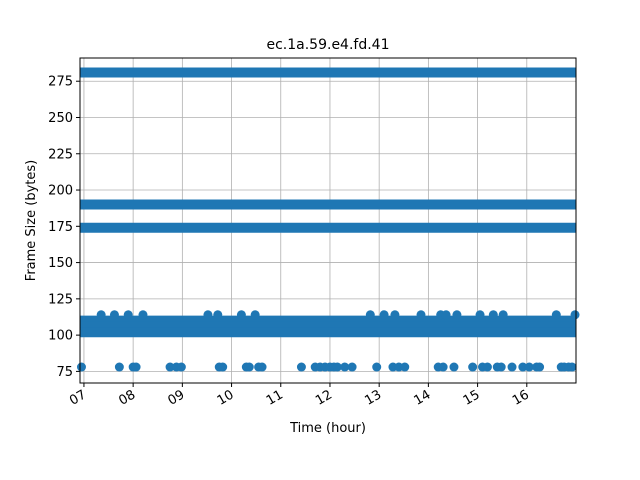 This screenshot has width=640, height=480. What do you see at coordinates (60, 299) in the screenshot?
I see `y-tick-label: 125` at bounding box center [60, 299].